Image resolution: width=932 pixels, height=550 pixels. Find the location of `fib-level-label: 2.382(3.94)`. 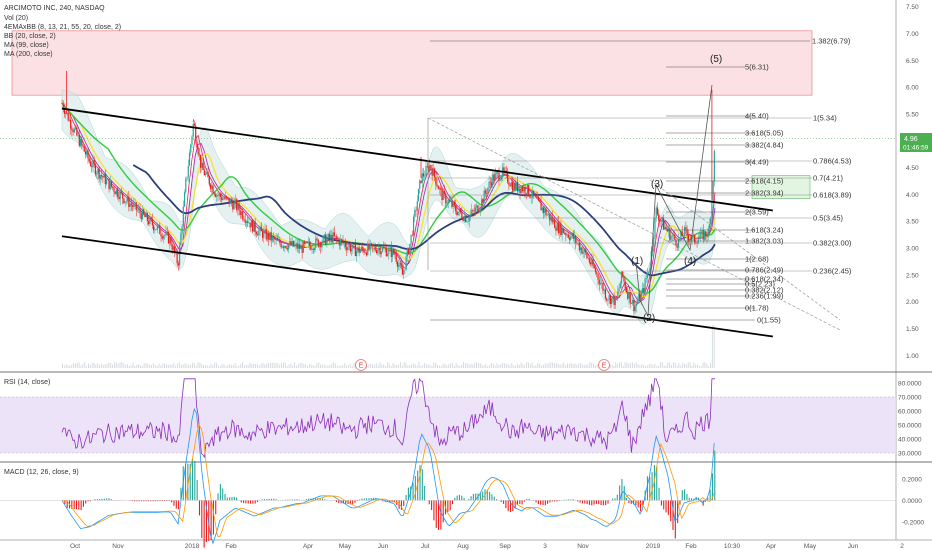

fib-level-label: 2.382(3.94) is located at coordinates (764, 193).